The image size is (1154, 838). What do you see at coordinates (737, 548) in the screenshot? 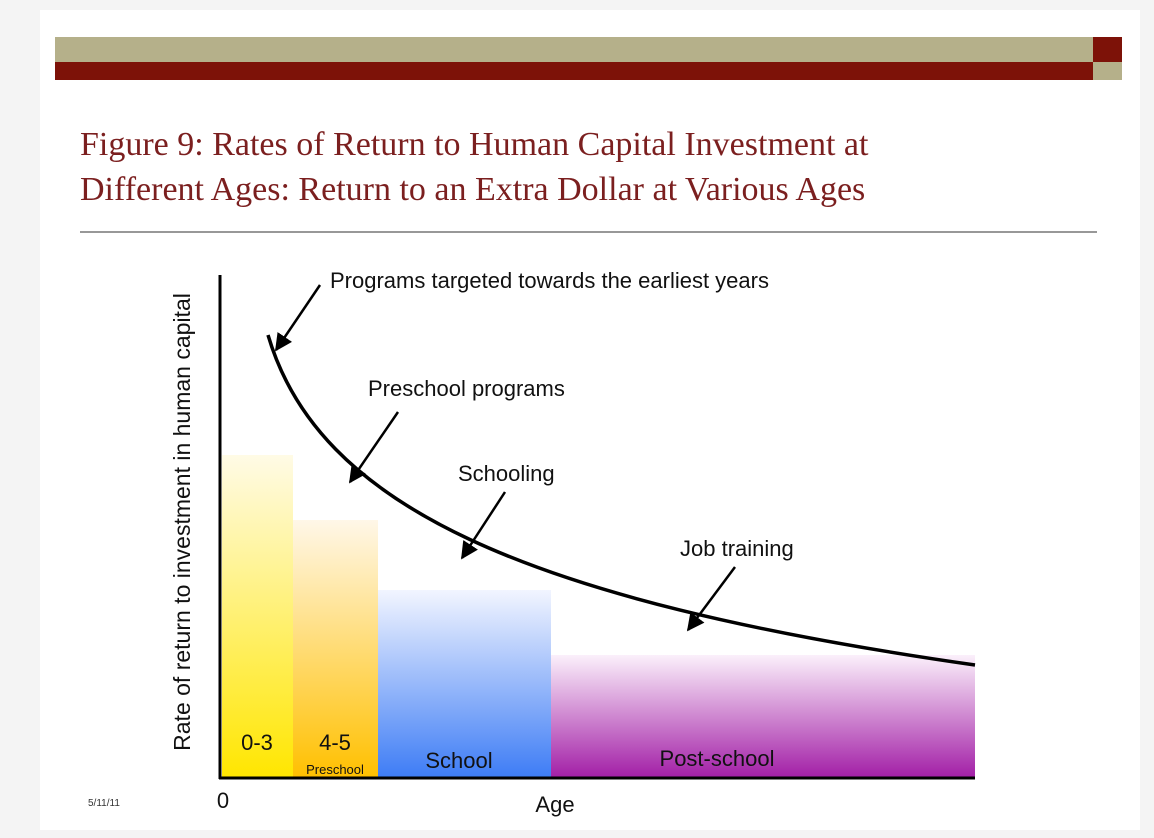
I see `annotation: Job training` at bounding box center [737, 548].